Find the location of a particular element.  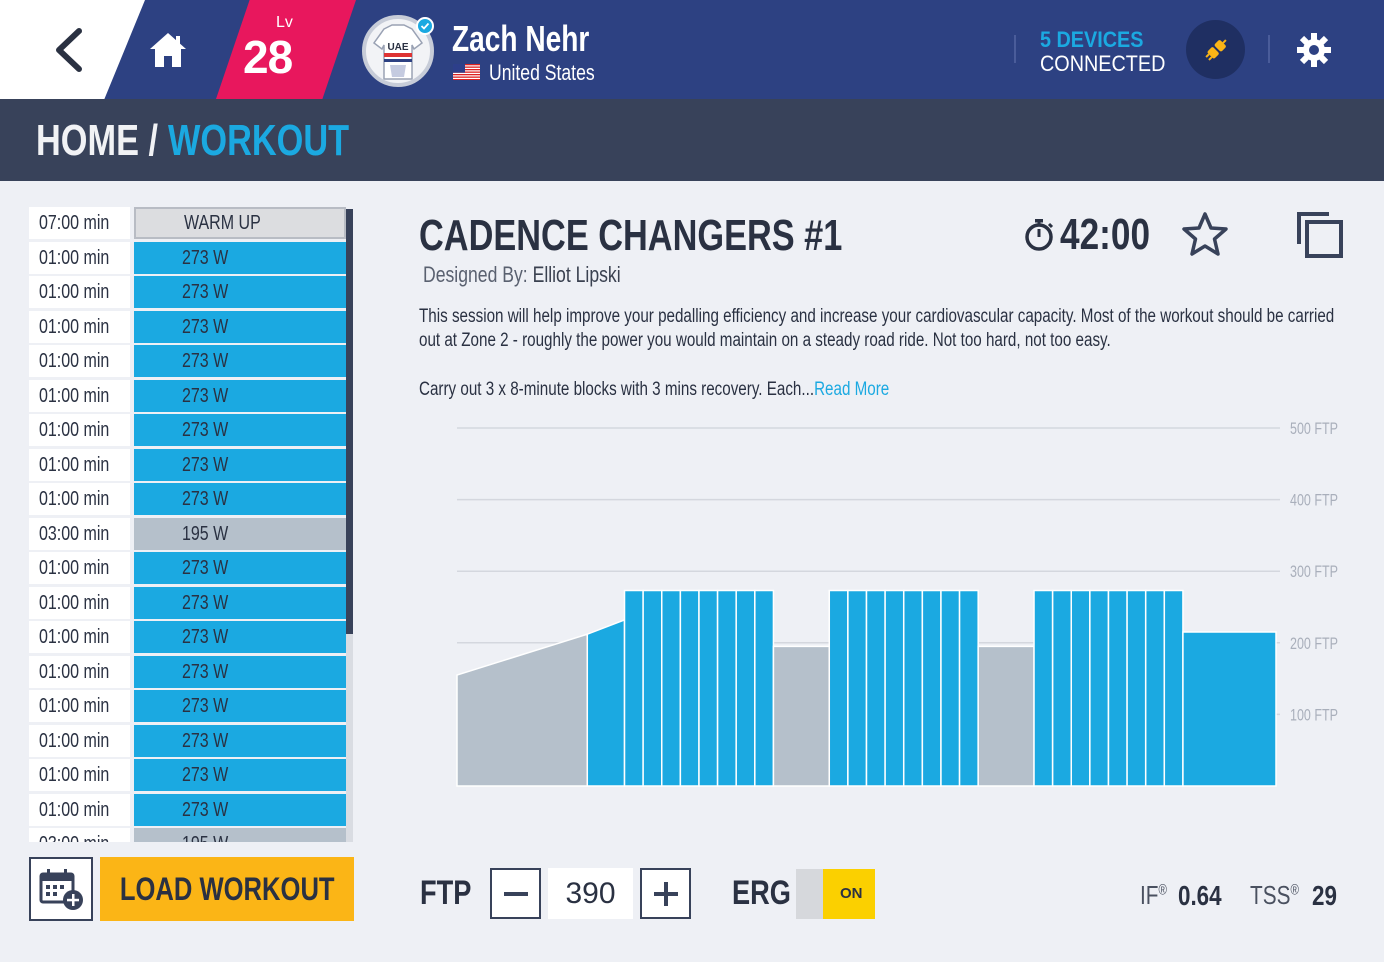

top-bar is located at coordinates (692, 49).